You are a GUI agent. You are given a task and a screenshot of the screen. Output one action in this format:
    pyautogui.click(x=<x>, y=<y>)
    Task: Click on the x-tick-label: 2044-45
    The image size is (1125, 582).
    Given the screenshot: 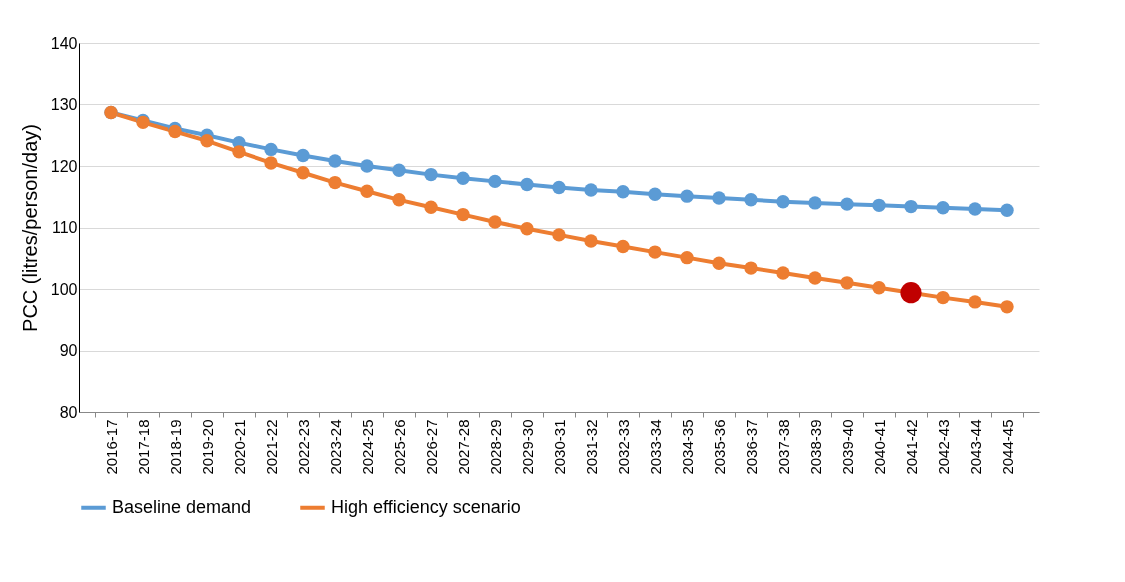 What is the action you would take?
    pyautogui.click(x=1007, y=447)
    